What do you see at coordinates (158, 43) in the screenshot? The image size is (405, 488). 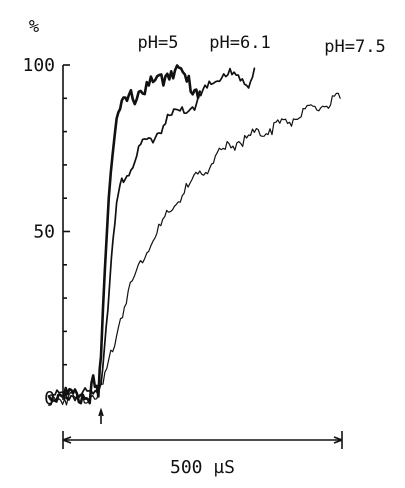 I see `series-label-1: pH=5` at bounding box center [158, 43].